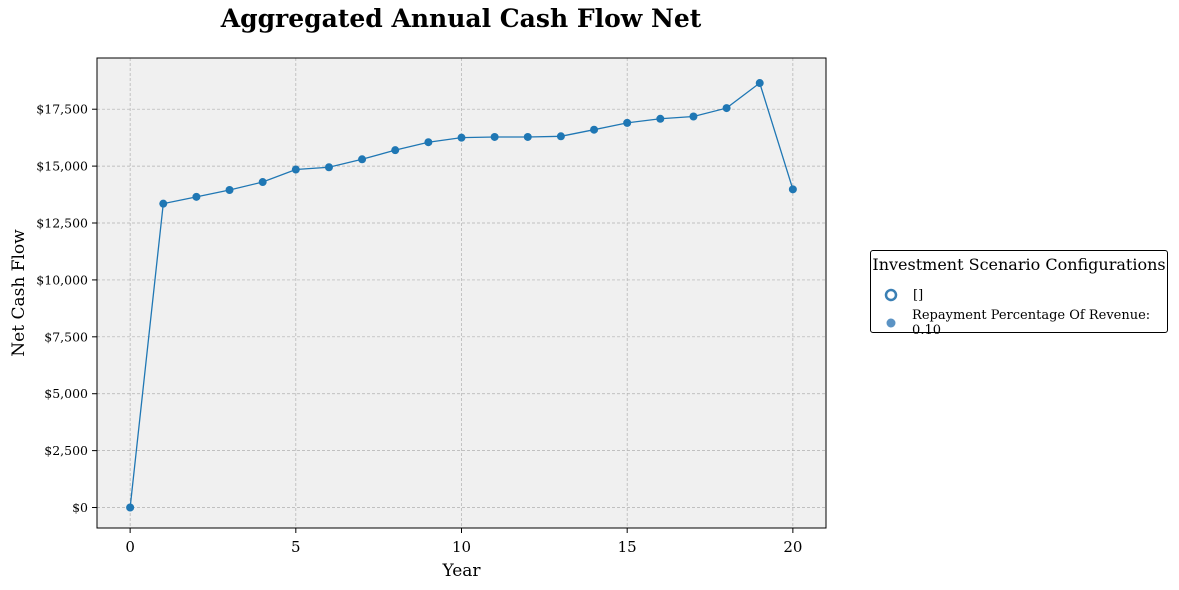 The width and height of the screenshot is (1179, 590). Describe the element at coordinates (130, 547) in the screenshot. I see `x-tick-label: 0` at that location.